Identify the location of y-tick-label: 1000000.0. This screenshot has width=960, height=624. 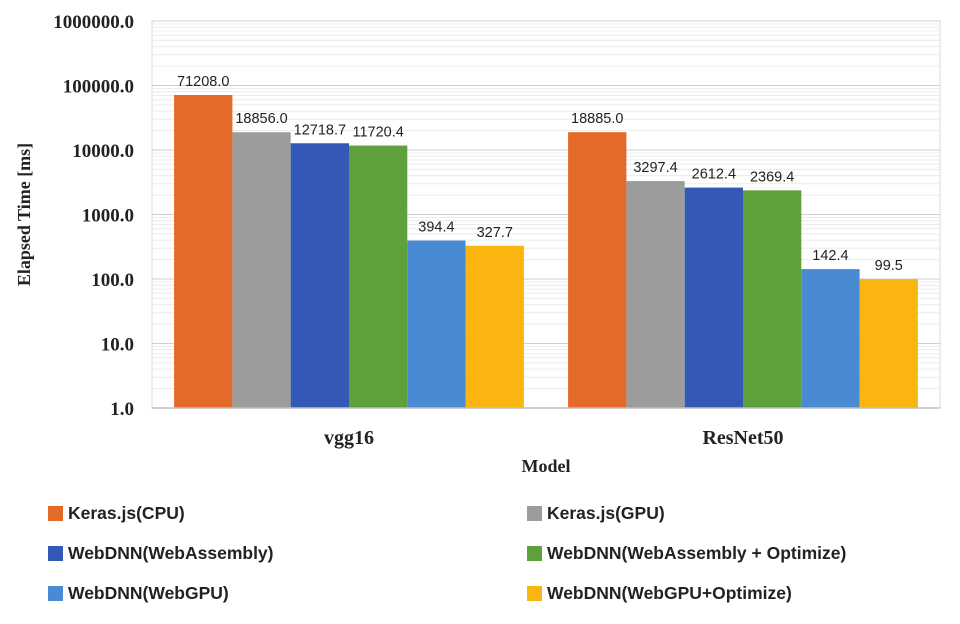
(93, 22).